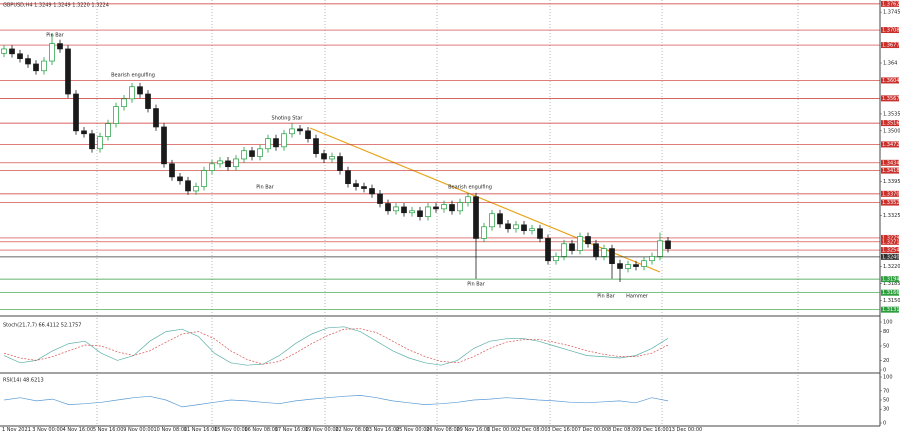 This screenshot has height=433, width=900. What do you see at coordinates (562, 430) in the screenshot?
I see `x-tick-label: 3 Dec 16:00` at bounding box center [562, 430].